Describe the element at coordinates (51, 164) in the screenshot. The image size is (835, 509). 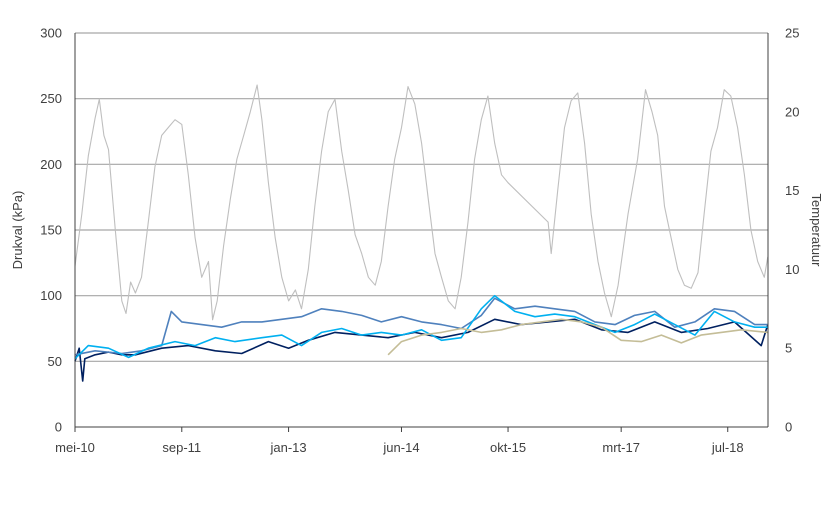
I see `y-tick-label: 200` at that location.